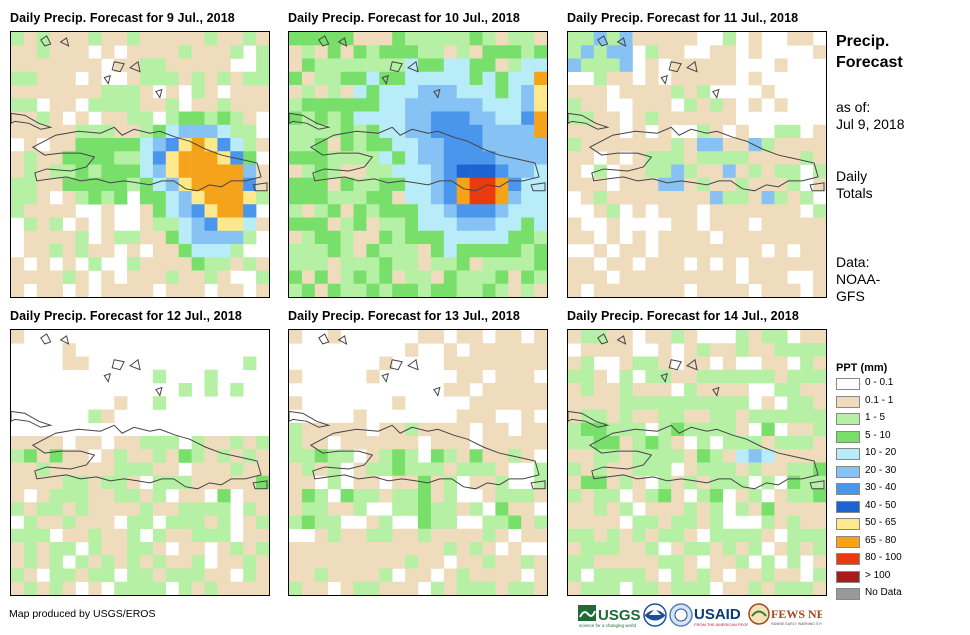 This screenshot has width=970, height=635. Describe the element at coordinates (863, 41) in the screenshot. I see `sidebar-title-line1: Precip.` at that location.